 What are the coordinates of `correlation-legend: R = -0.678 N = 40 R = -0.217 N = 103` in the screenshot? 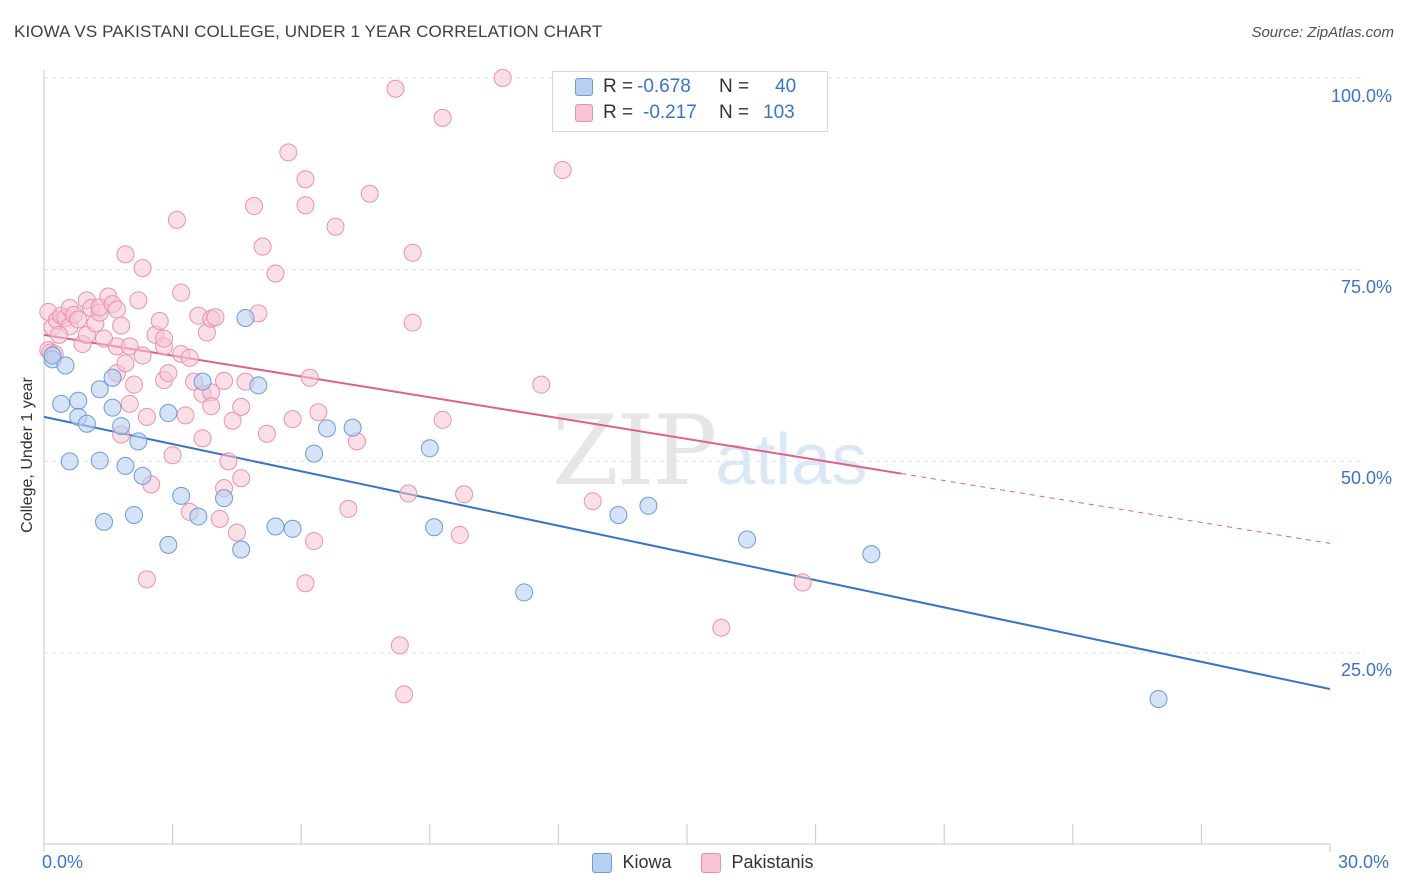 It's located at (690, 101).